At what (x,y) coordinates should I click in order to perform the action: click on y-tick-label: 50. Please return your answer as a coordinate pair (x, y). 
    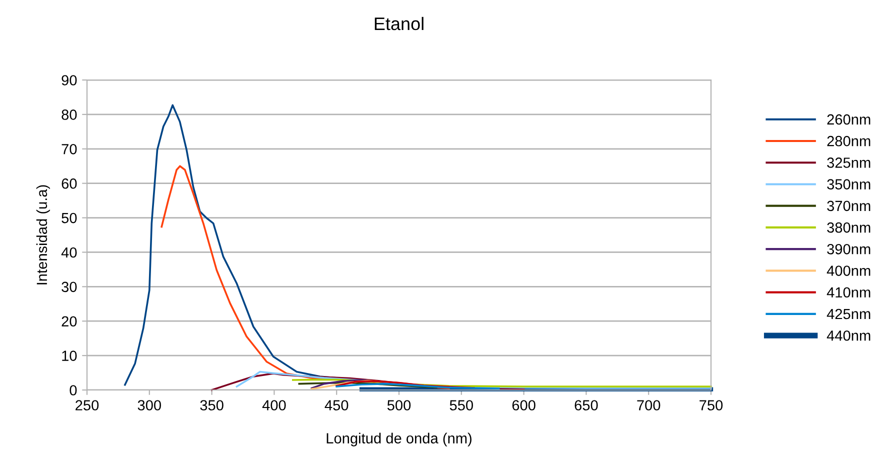
    Looking at the image, I should click on (69, 218).